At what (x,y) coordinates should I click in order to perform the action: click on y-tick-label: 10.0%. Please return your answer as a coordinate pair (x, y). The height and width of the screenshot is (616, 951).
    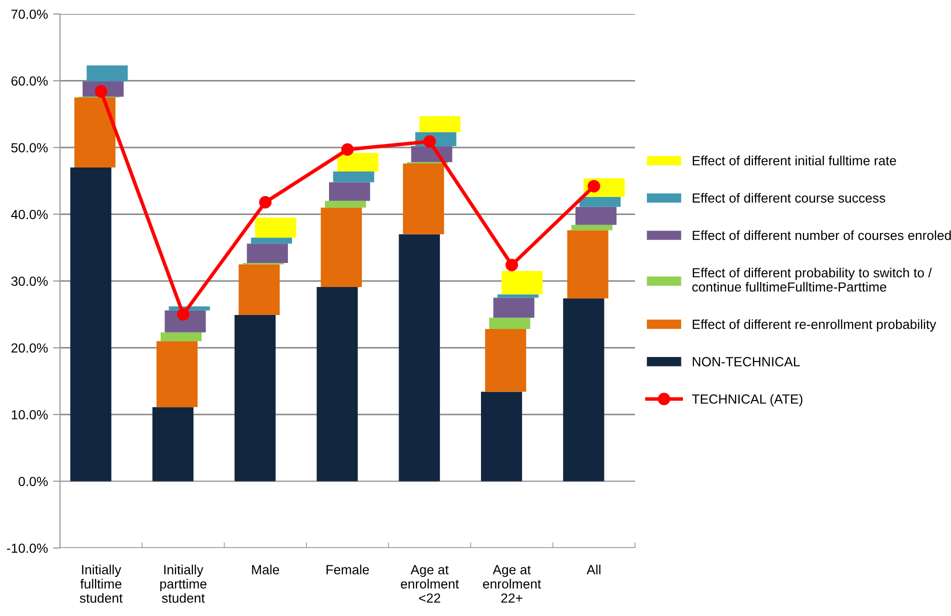
    Looking at the image, I should click on (30, 415).